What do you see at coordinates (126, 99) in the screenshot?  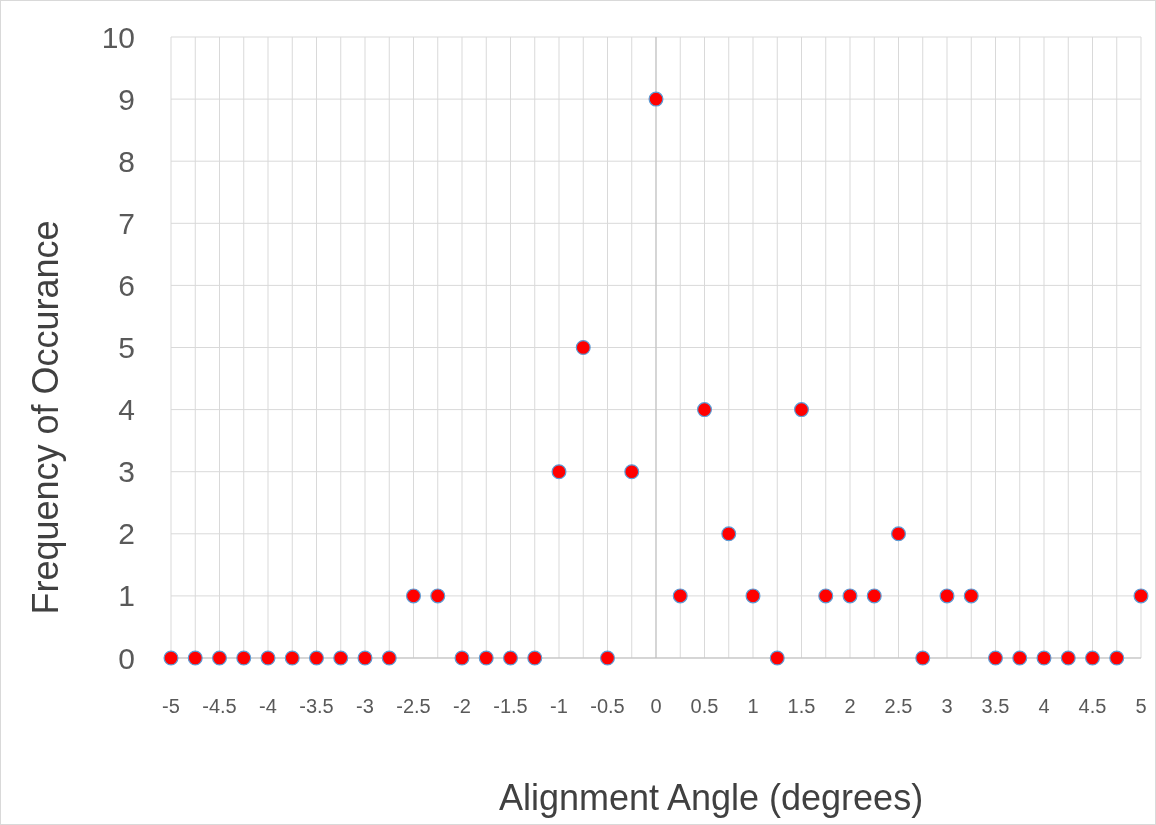 I see `y-tick-label: 9` at bounding box center [126, 99].